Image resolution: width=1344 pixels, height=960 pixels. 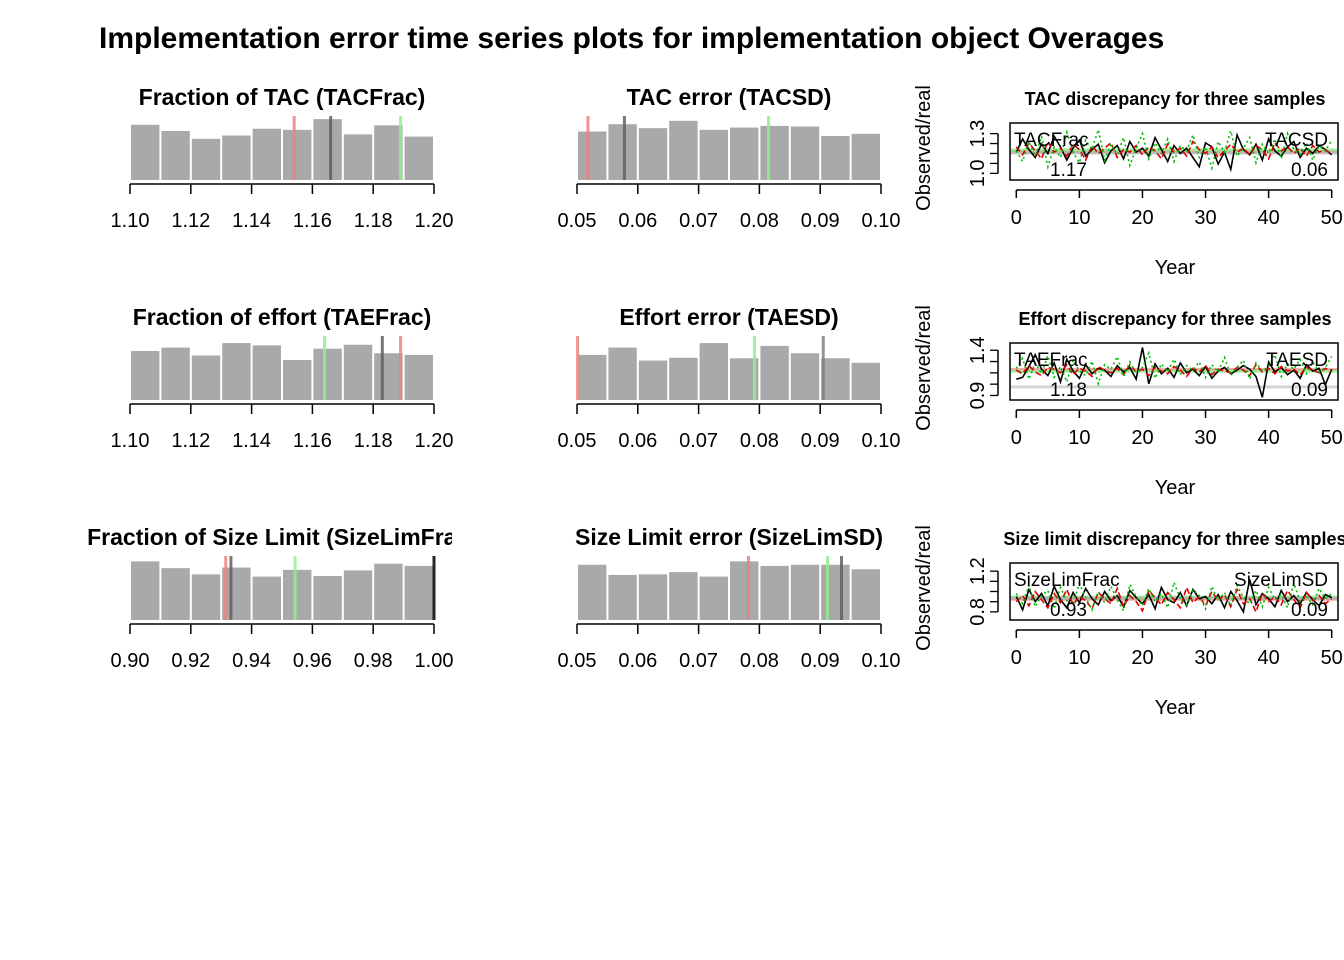 What do you see at coordinates (1309, 170) in the screenshot?
I see `right-param-value: 0.06` at bounding box center [1309, 170].